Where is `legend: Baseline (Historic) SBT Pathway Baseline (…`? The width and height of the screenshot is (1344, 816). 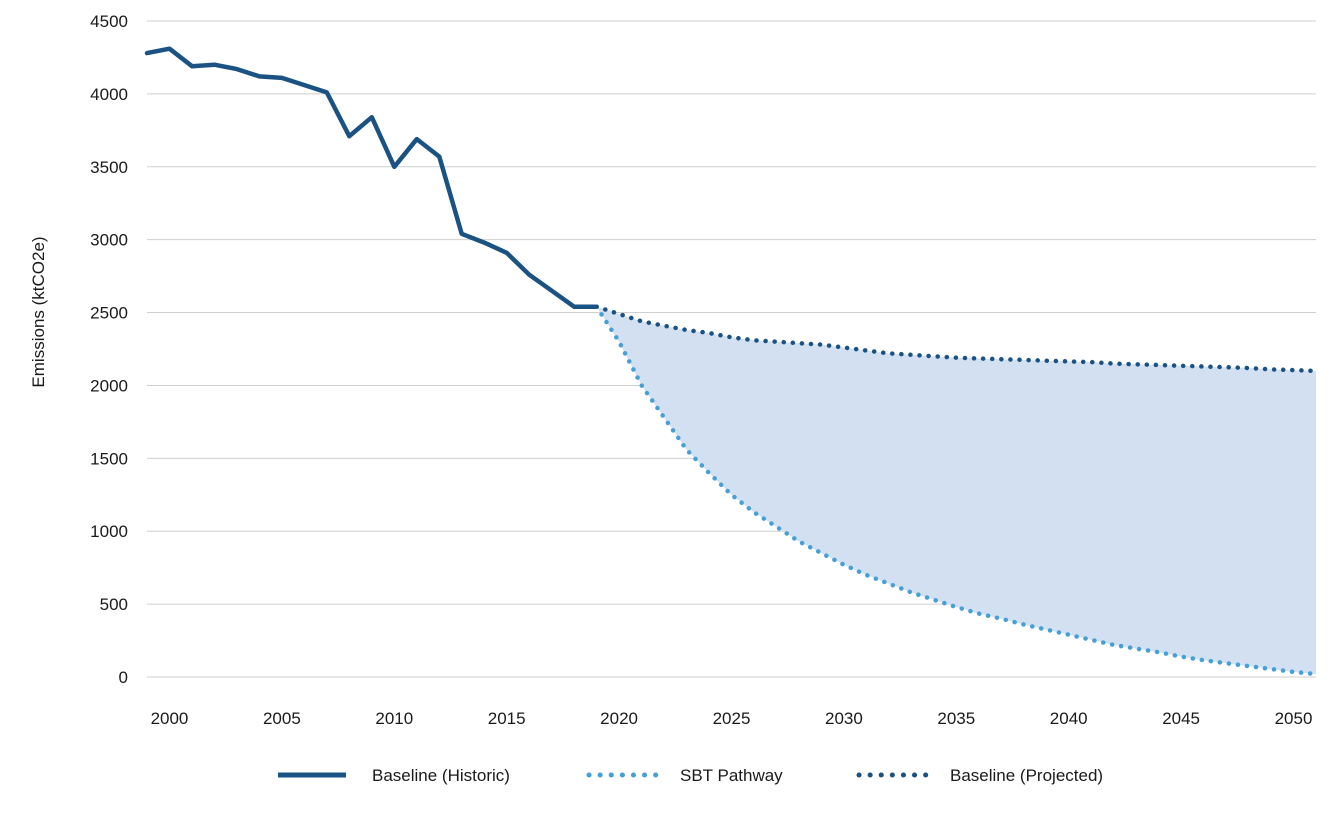 legend: Baseline (Historic) SBT Pathway Baseline (… is located at coordinates (690, 775).